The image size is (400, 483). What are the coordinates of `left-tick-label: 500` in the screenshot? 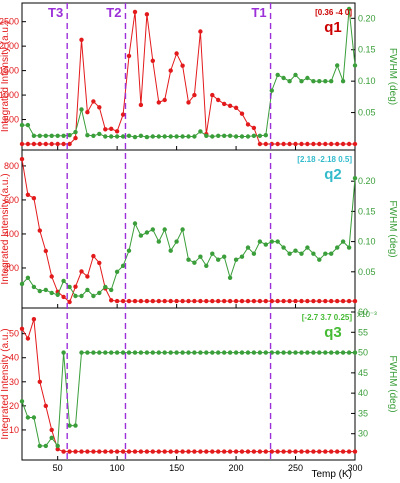 It's located at (11, 120).